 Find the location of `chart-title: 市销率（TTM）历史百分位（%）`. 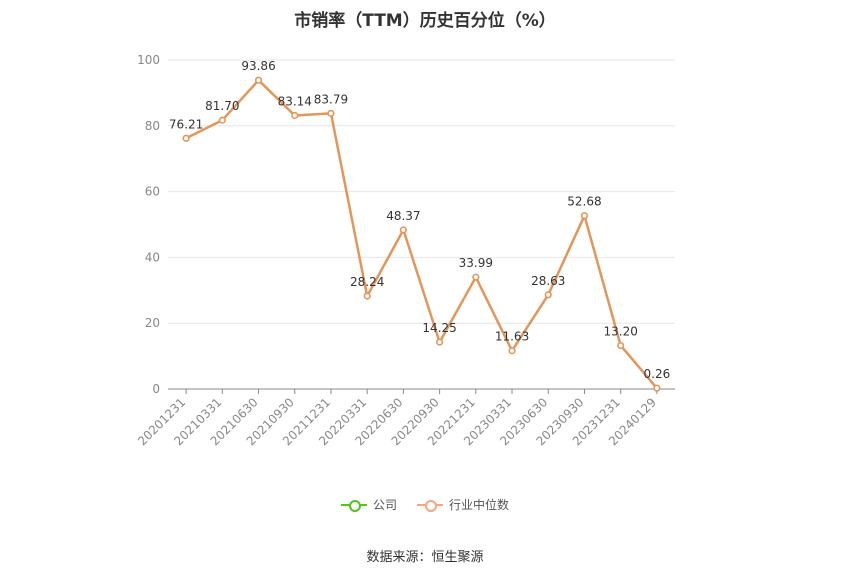

chart-title: 市销率（TTM）历史百分位（%） is located at coordinates (425, 21).